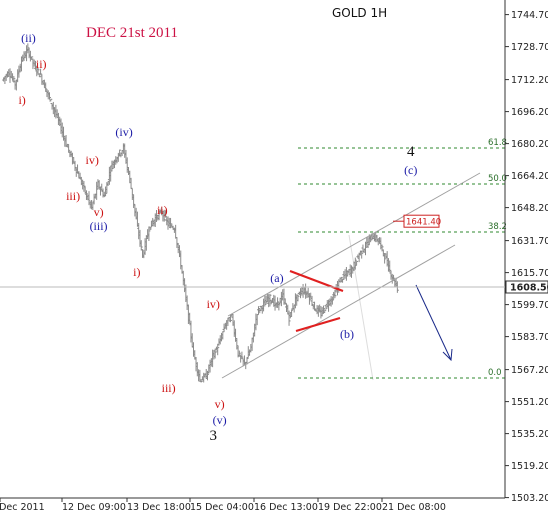  Describe the element at coordinates (497, 227) in the screenshot. I see `fib-level-label: 38.2` at that location.